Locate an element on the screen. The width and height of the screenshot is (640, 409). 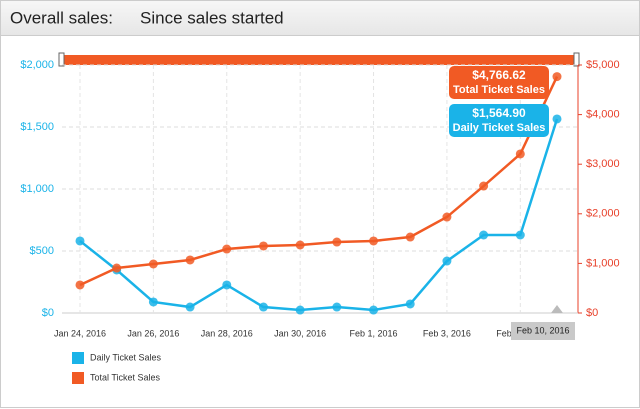
y-tick-label: $2,000 is located at coordinates (37, 65).